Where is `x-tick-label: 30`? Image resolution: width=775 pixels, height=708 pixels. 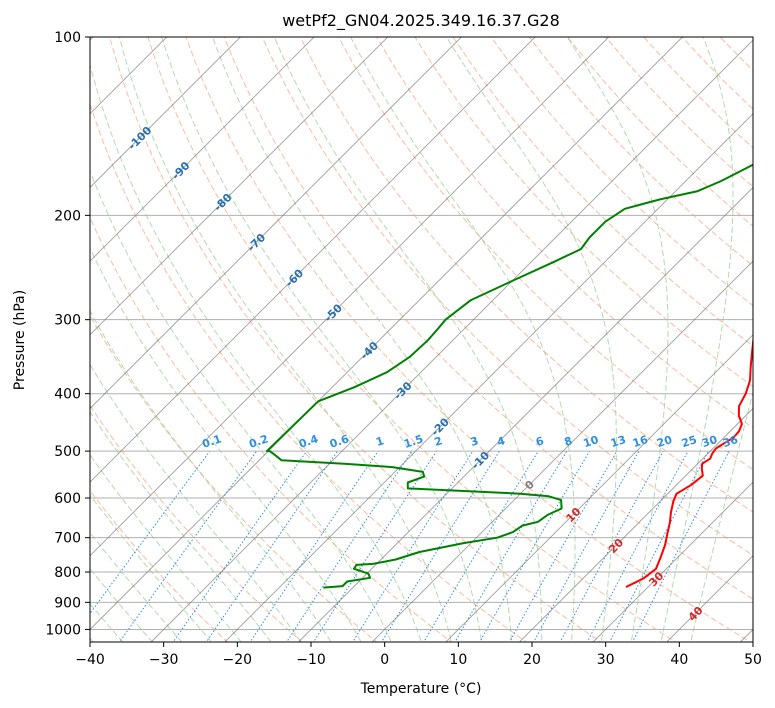
x-tick-label: 30 is located at coordinates (606, 660).